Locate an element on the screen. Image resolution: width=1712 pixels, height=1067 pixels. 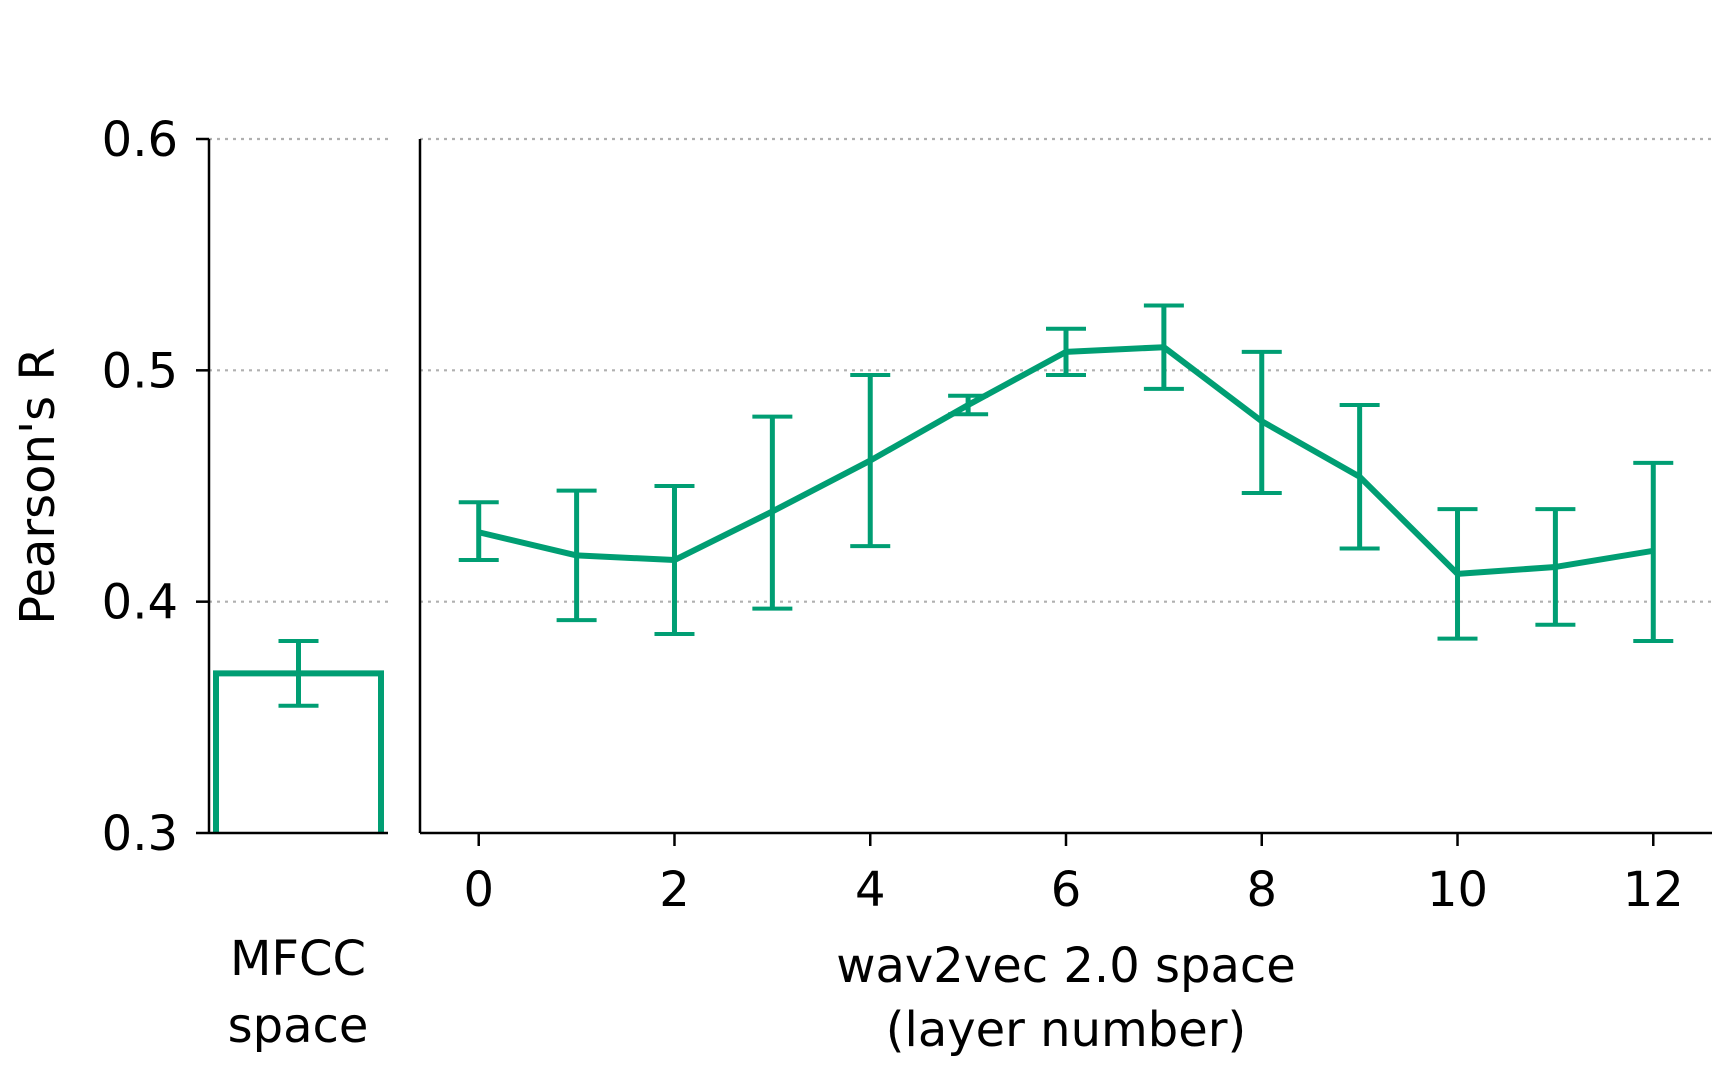
x-tick-label: 10 is located at coordinates (1457, 890).